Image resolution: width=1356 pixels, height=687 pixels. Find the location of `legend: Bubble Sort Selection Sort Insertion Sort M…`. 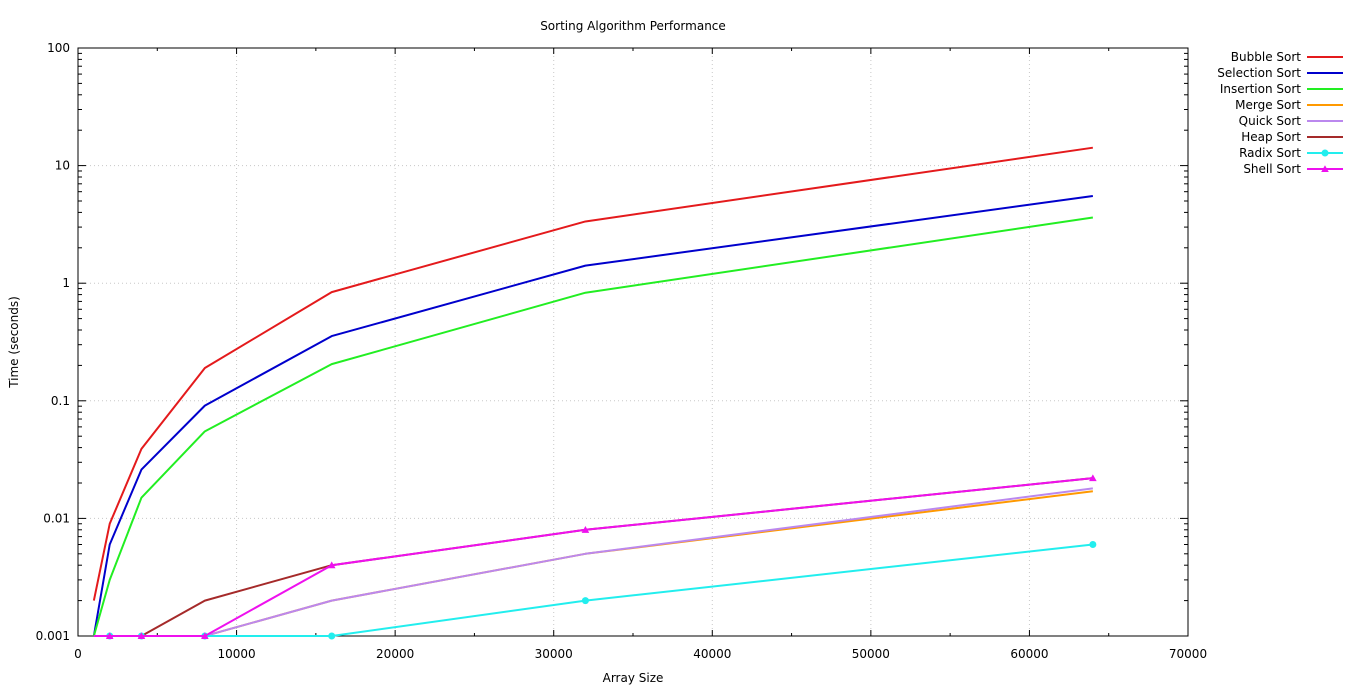

legend: Bubble Sort Selection Sort Insertion Sort M… is located at coordinates (1280, 113).